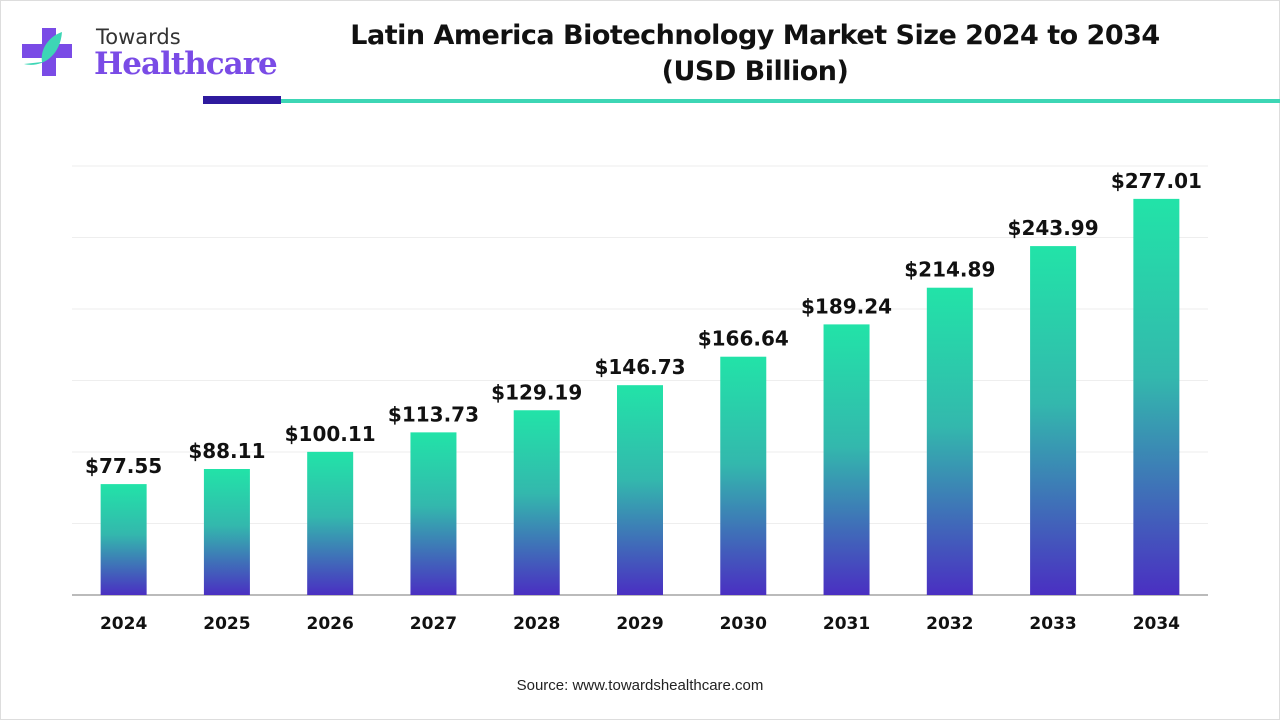  What do you see at coordinates (138, 37) in the screenshot?
I see `logo-text-towards: Towards` at bounding box center [138, 37].